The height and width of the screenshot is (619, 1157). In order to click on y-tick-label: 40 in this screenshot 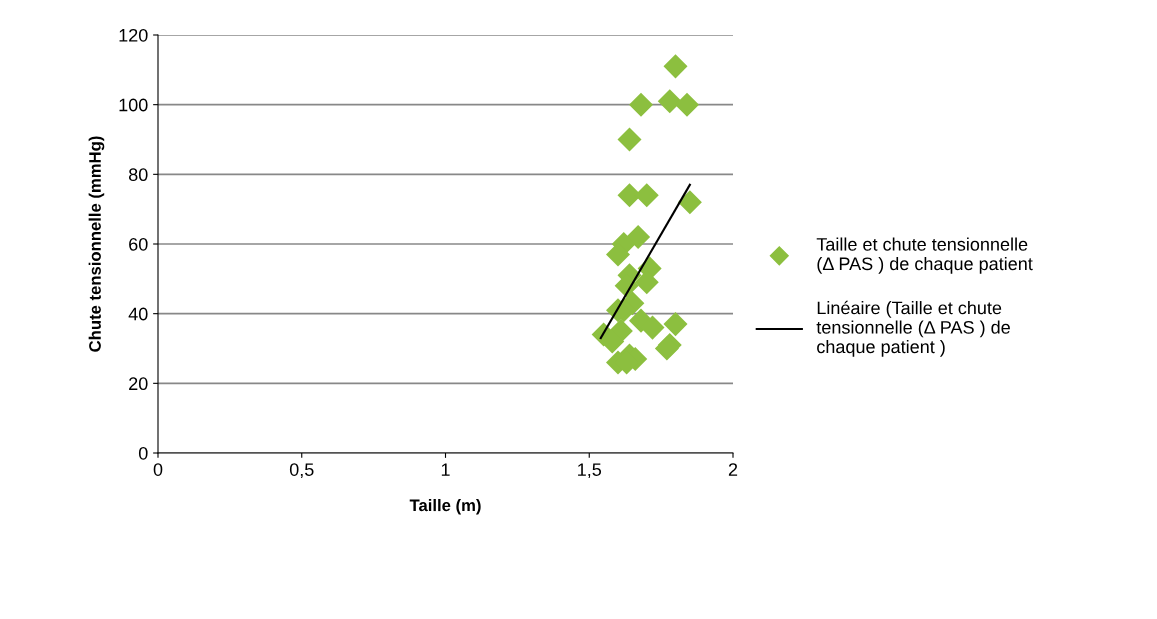, I will do `click(138, 314)`.